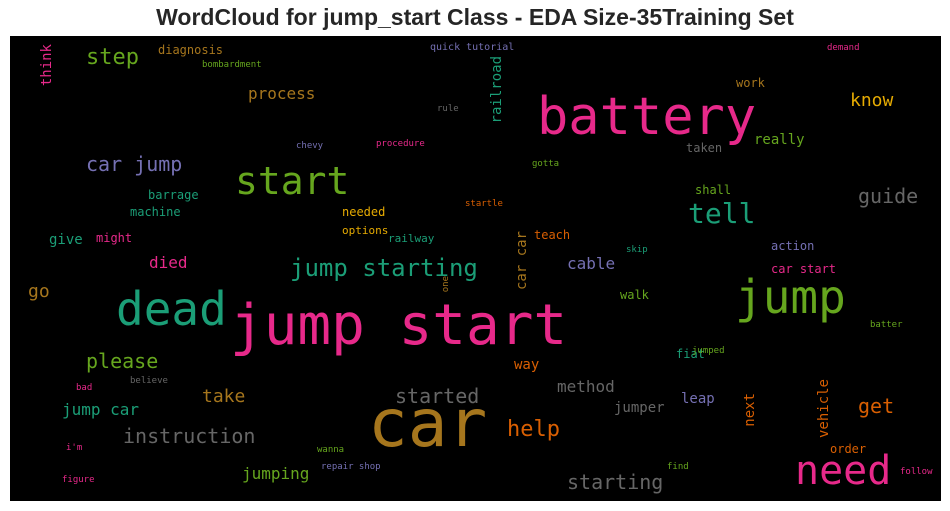  Describe the element at coordinates (546, 164) in the screenshot. I see `word-gotta: gotta` at that location.